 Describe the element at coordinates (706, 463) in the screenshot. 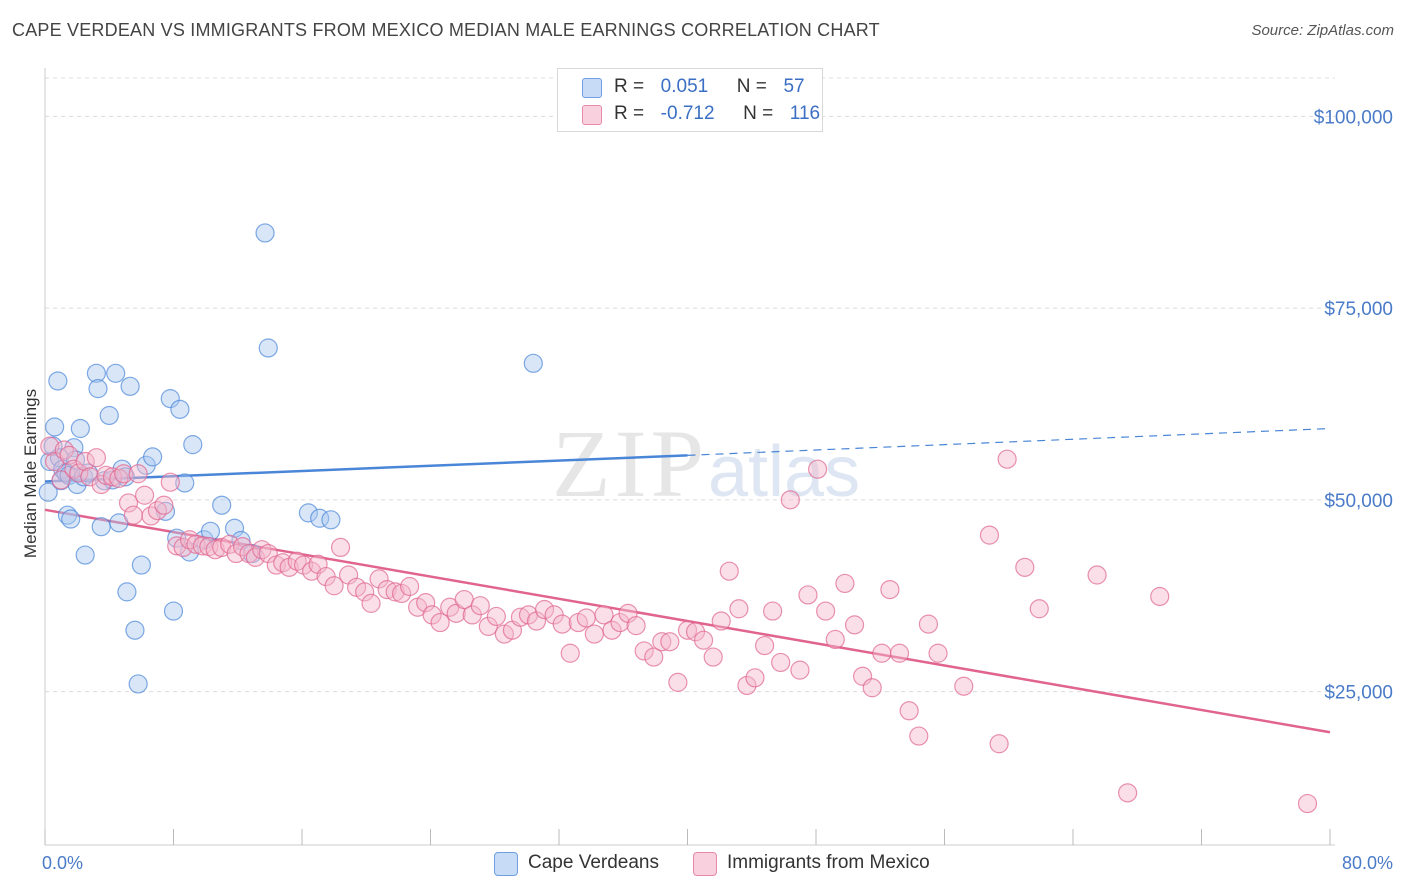

I see `watermark: ZIPatlas` at that location.